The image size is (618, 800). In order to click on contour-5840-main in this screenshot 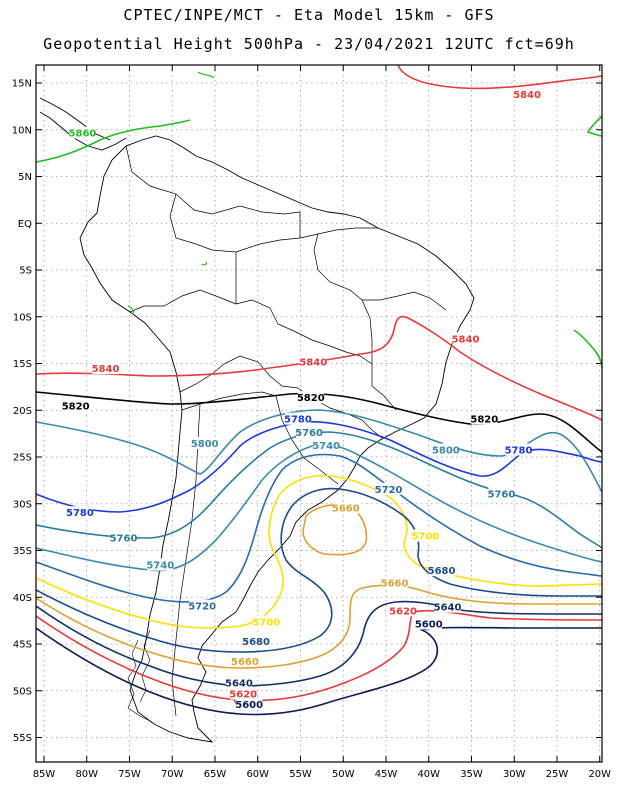, I will do `click(319, 368)`.